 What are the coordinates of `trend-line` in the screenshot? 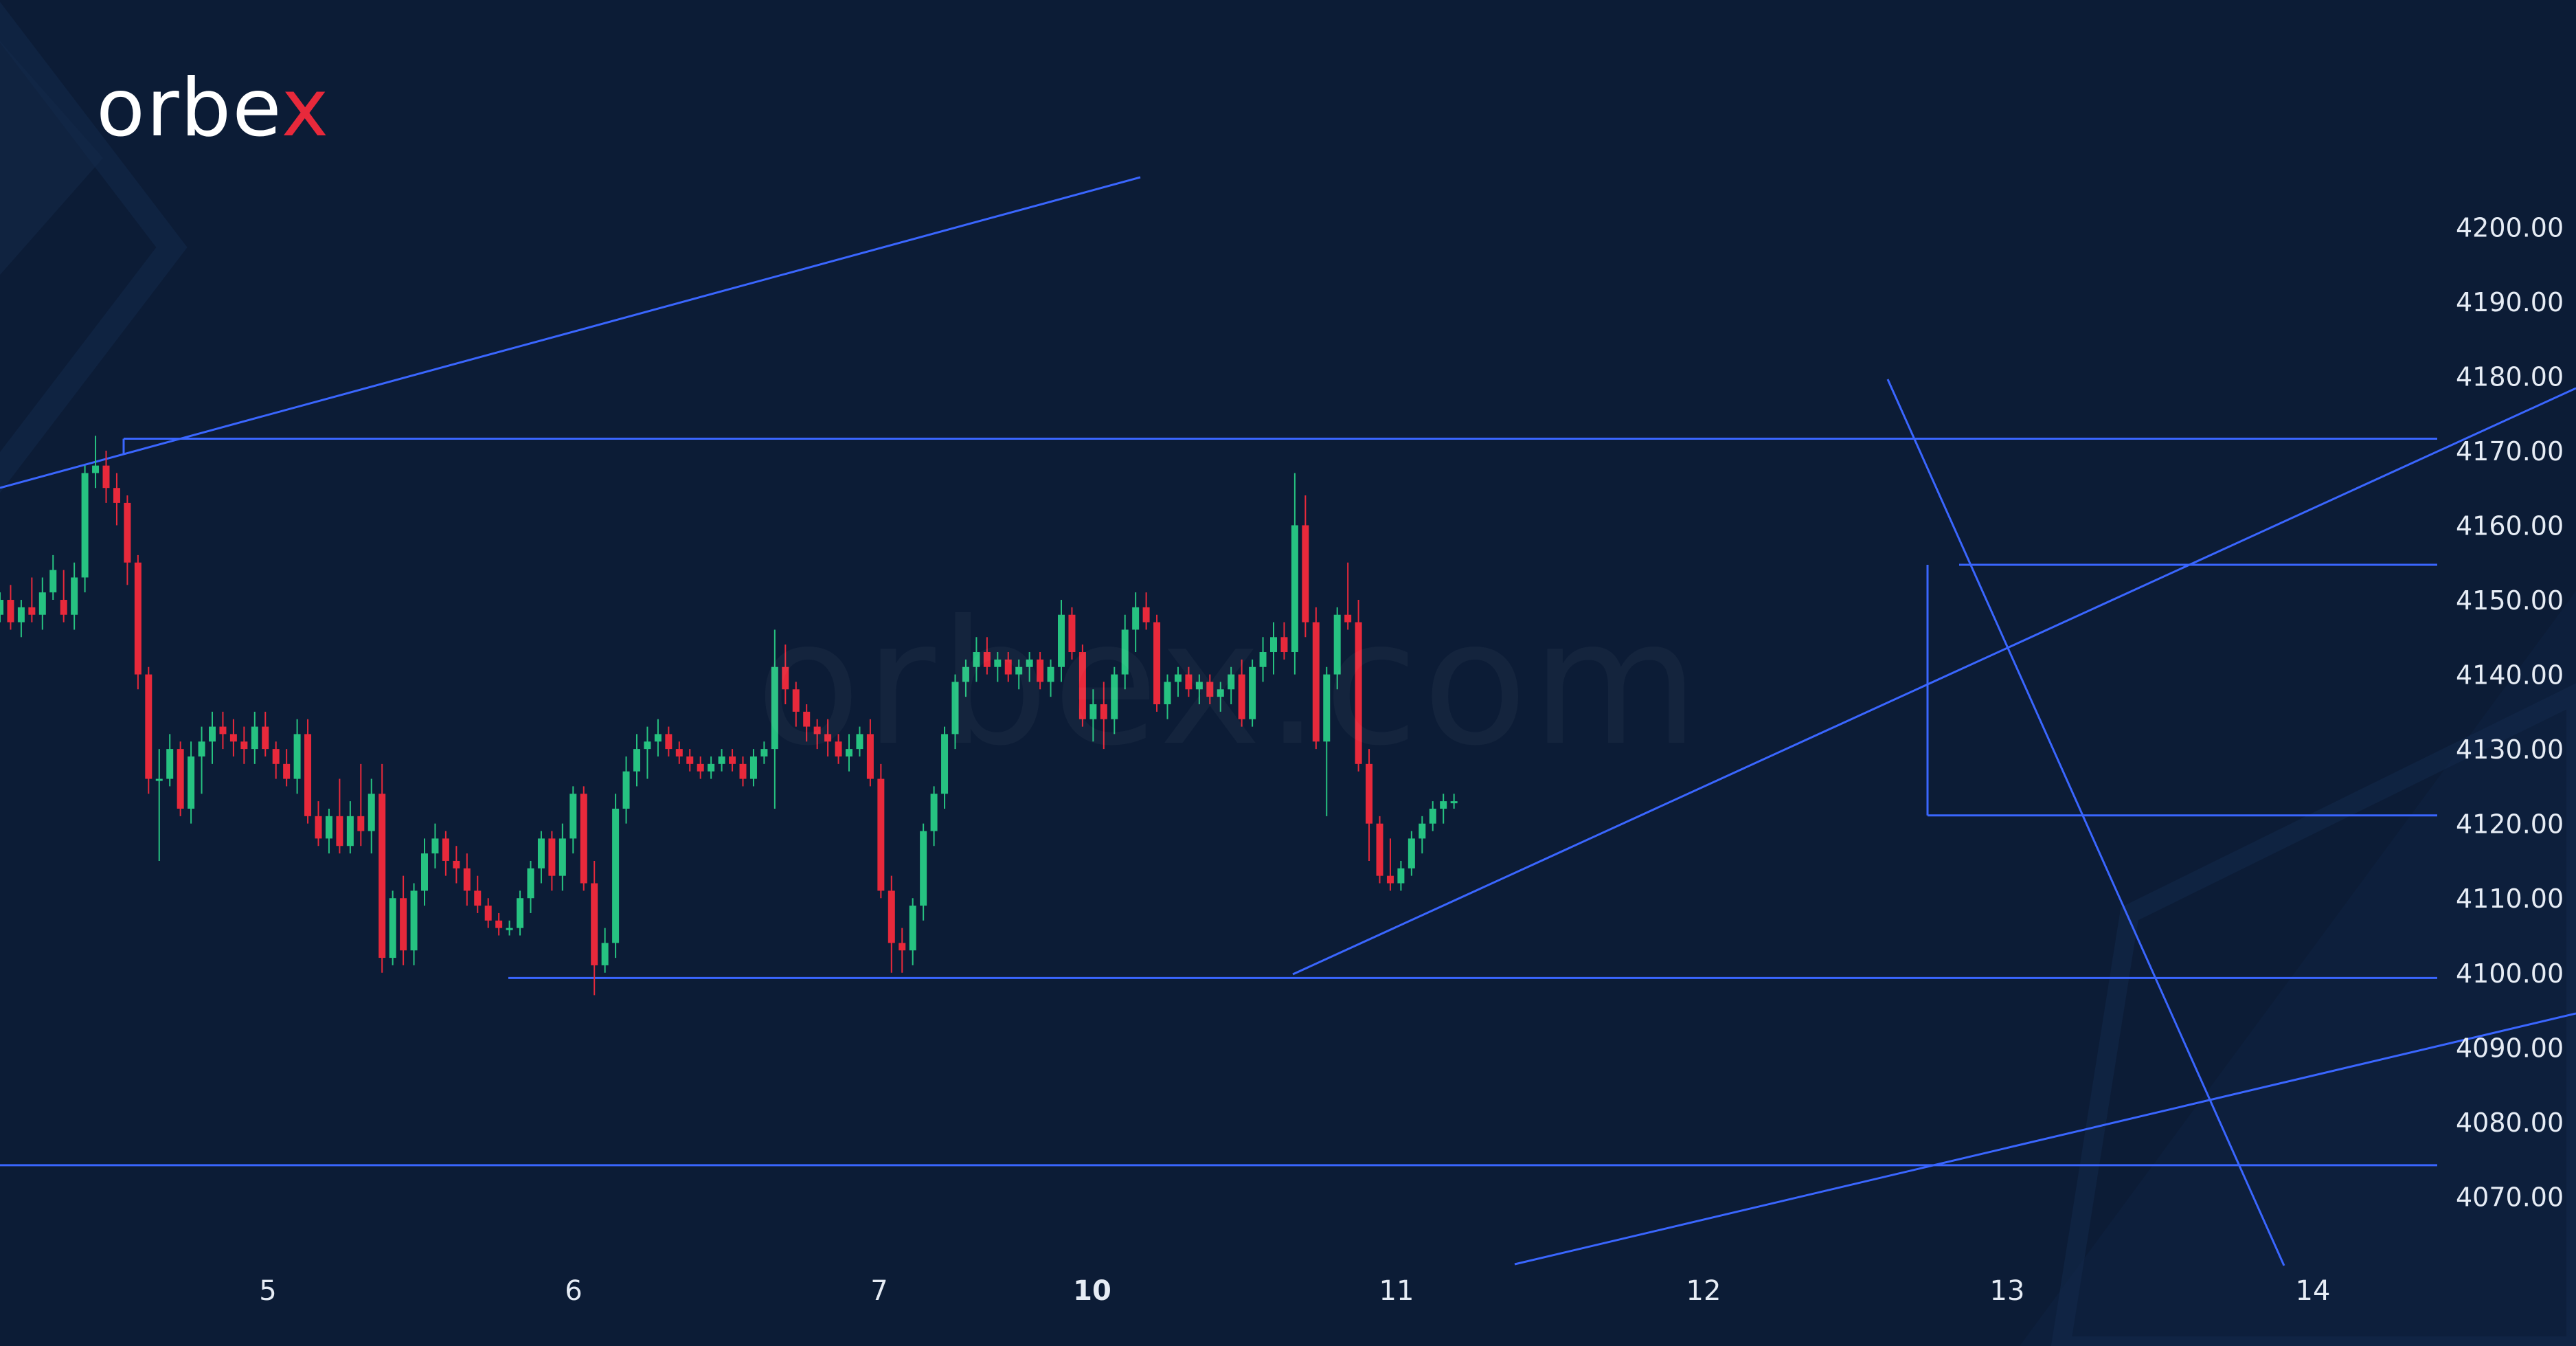 It's located at (2045, 1139).